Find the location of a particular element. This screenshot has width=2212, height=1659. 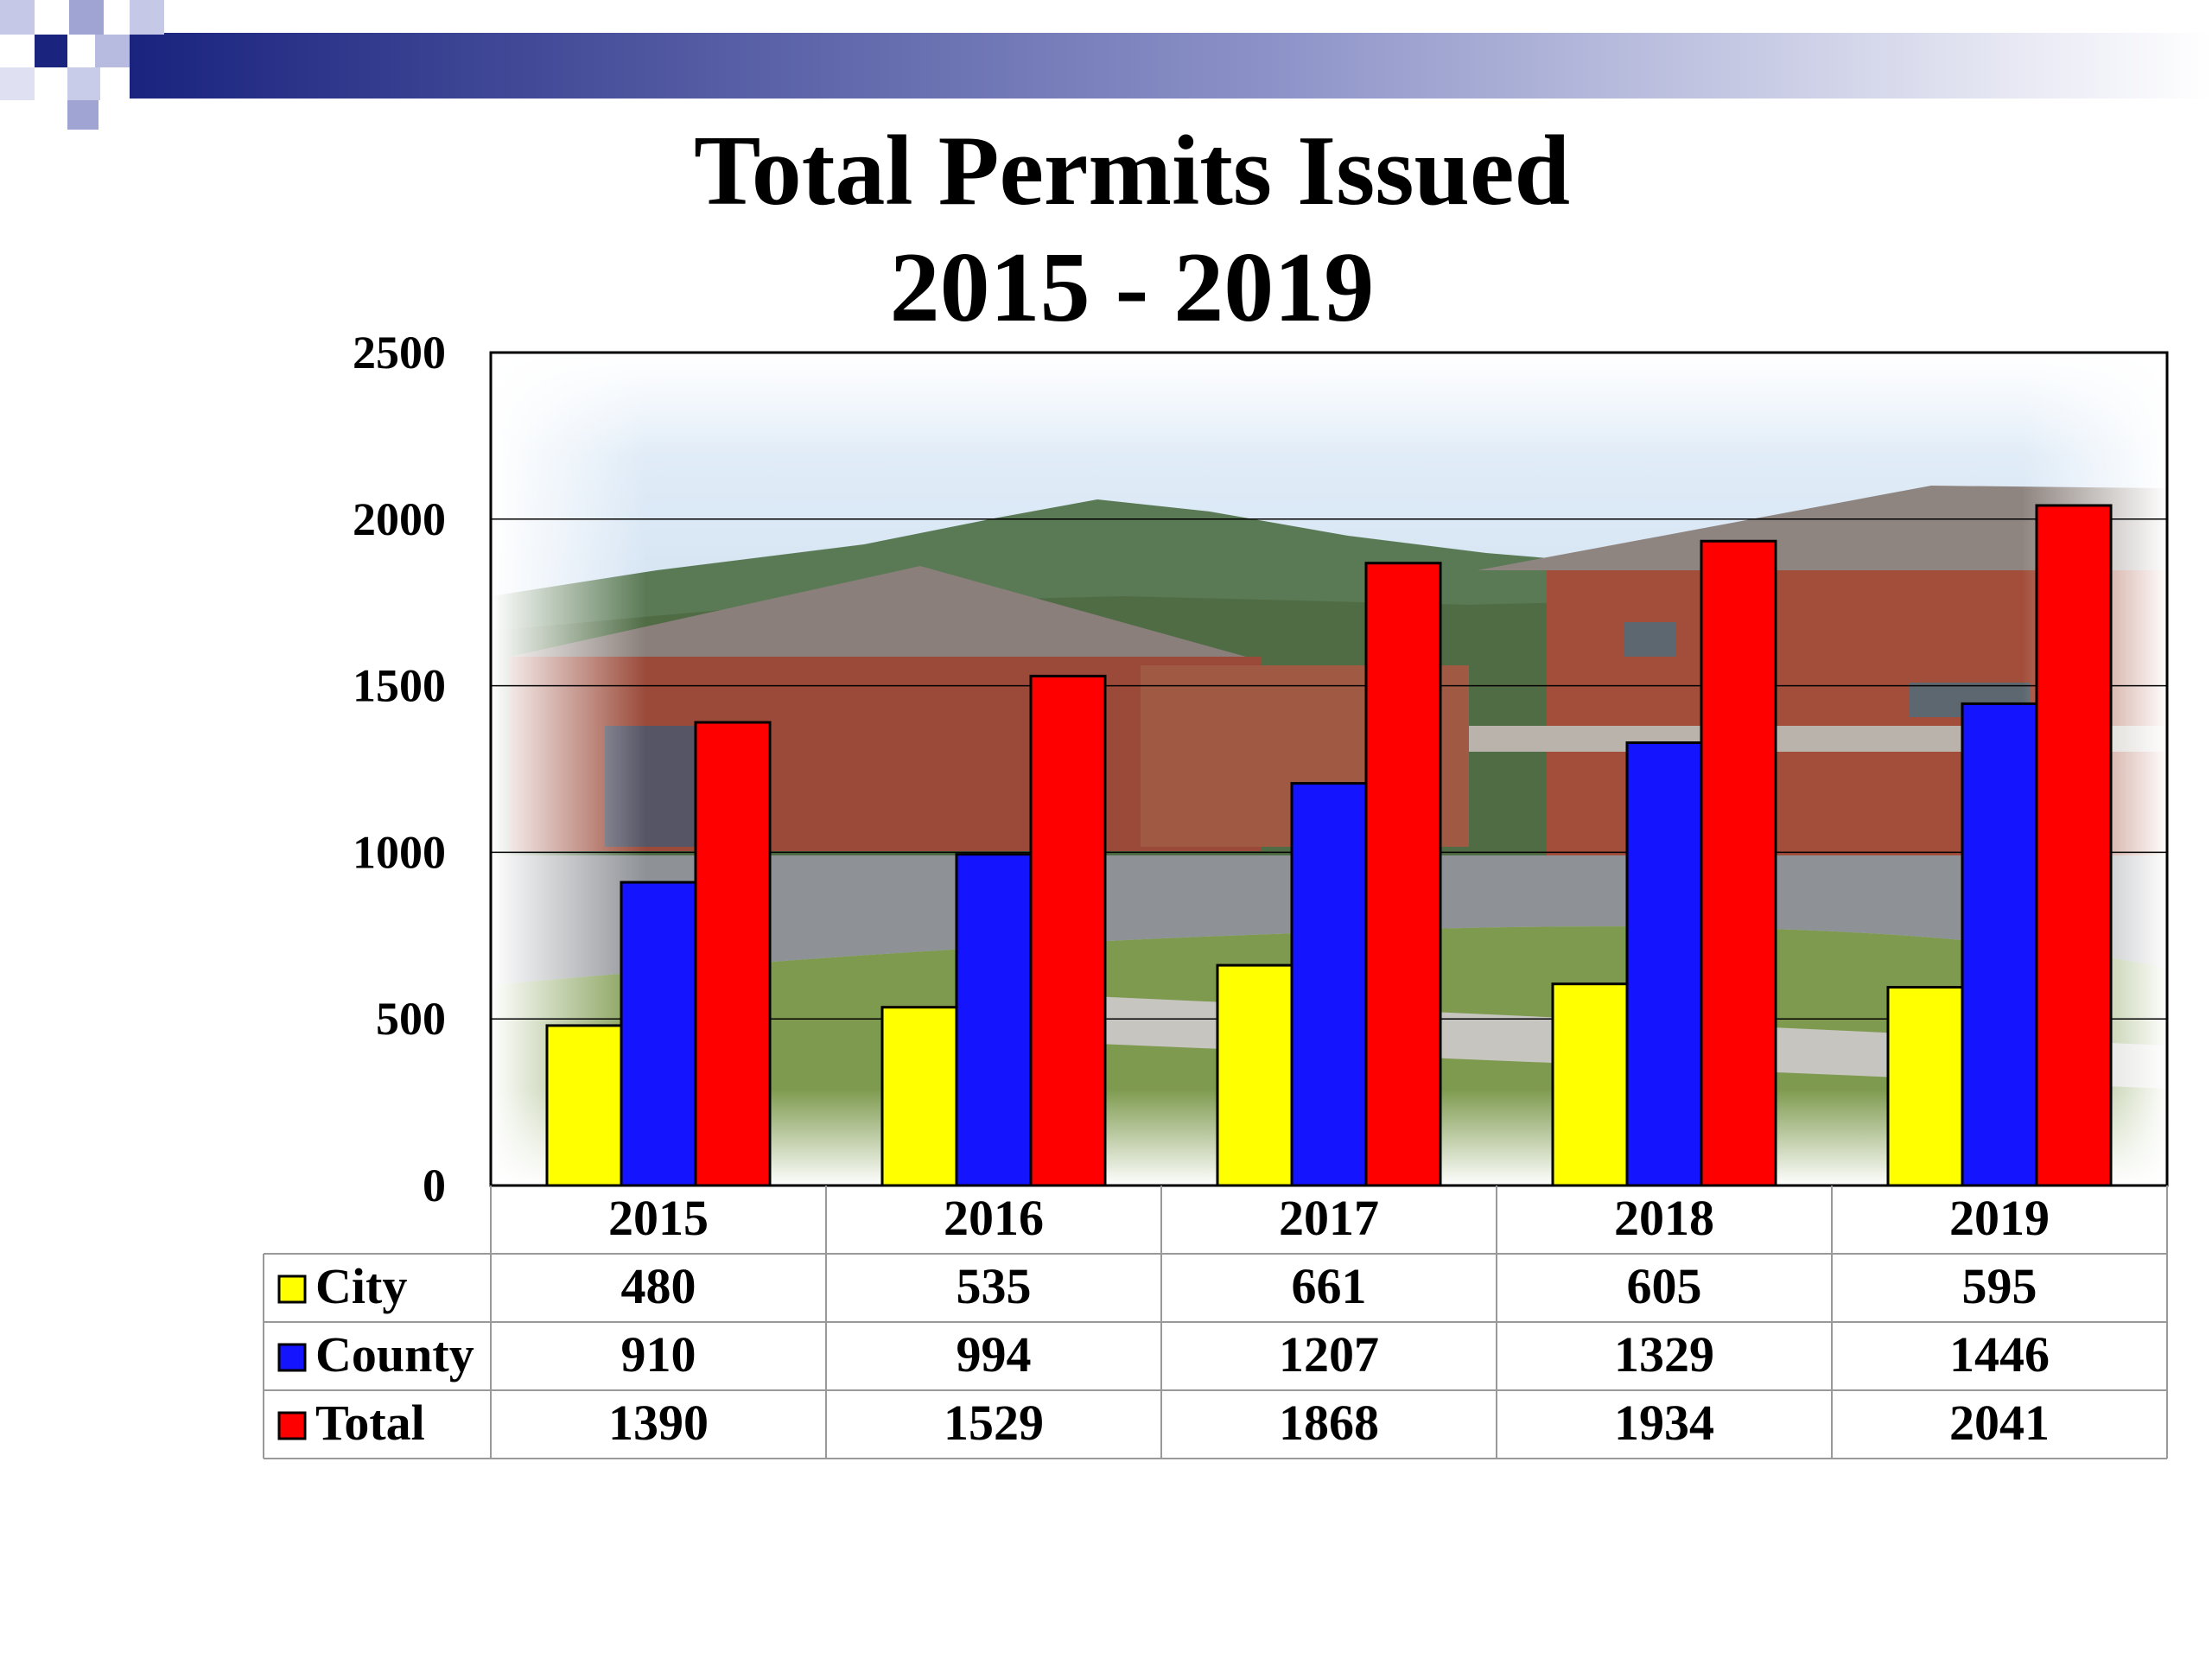

bar-county-2019 is located at coordinates (1999, 944).